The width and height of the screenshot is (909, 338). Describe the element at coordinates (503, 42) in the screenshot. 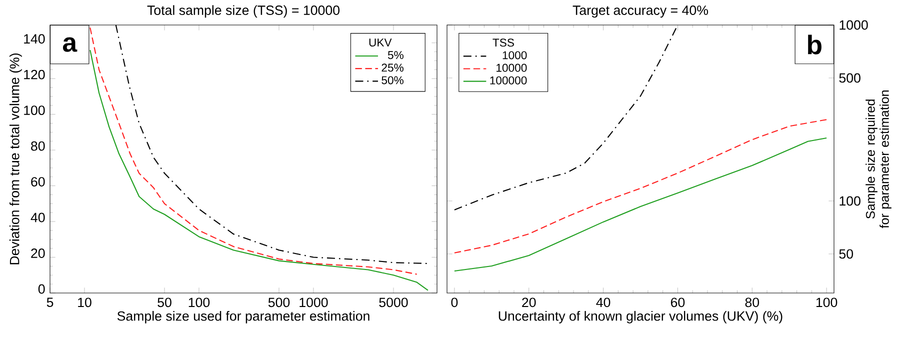

I see `legend-title: TSS` at that location.